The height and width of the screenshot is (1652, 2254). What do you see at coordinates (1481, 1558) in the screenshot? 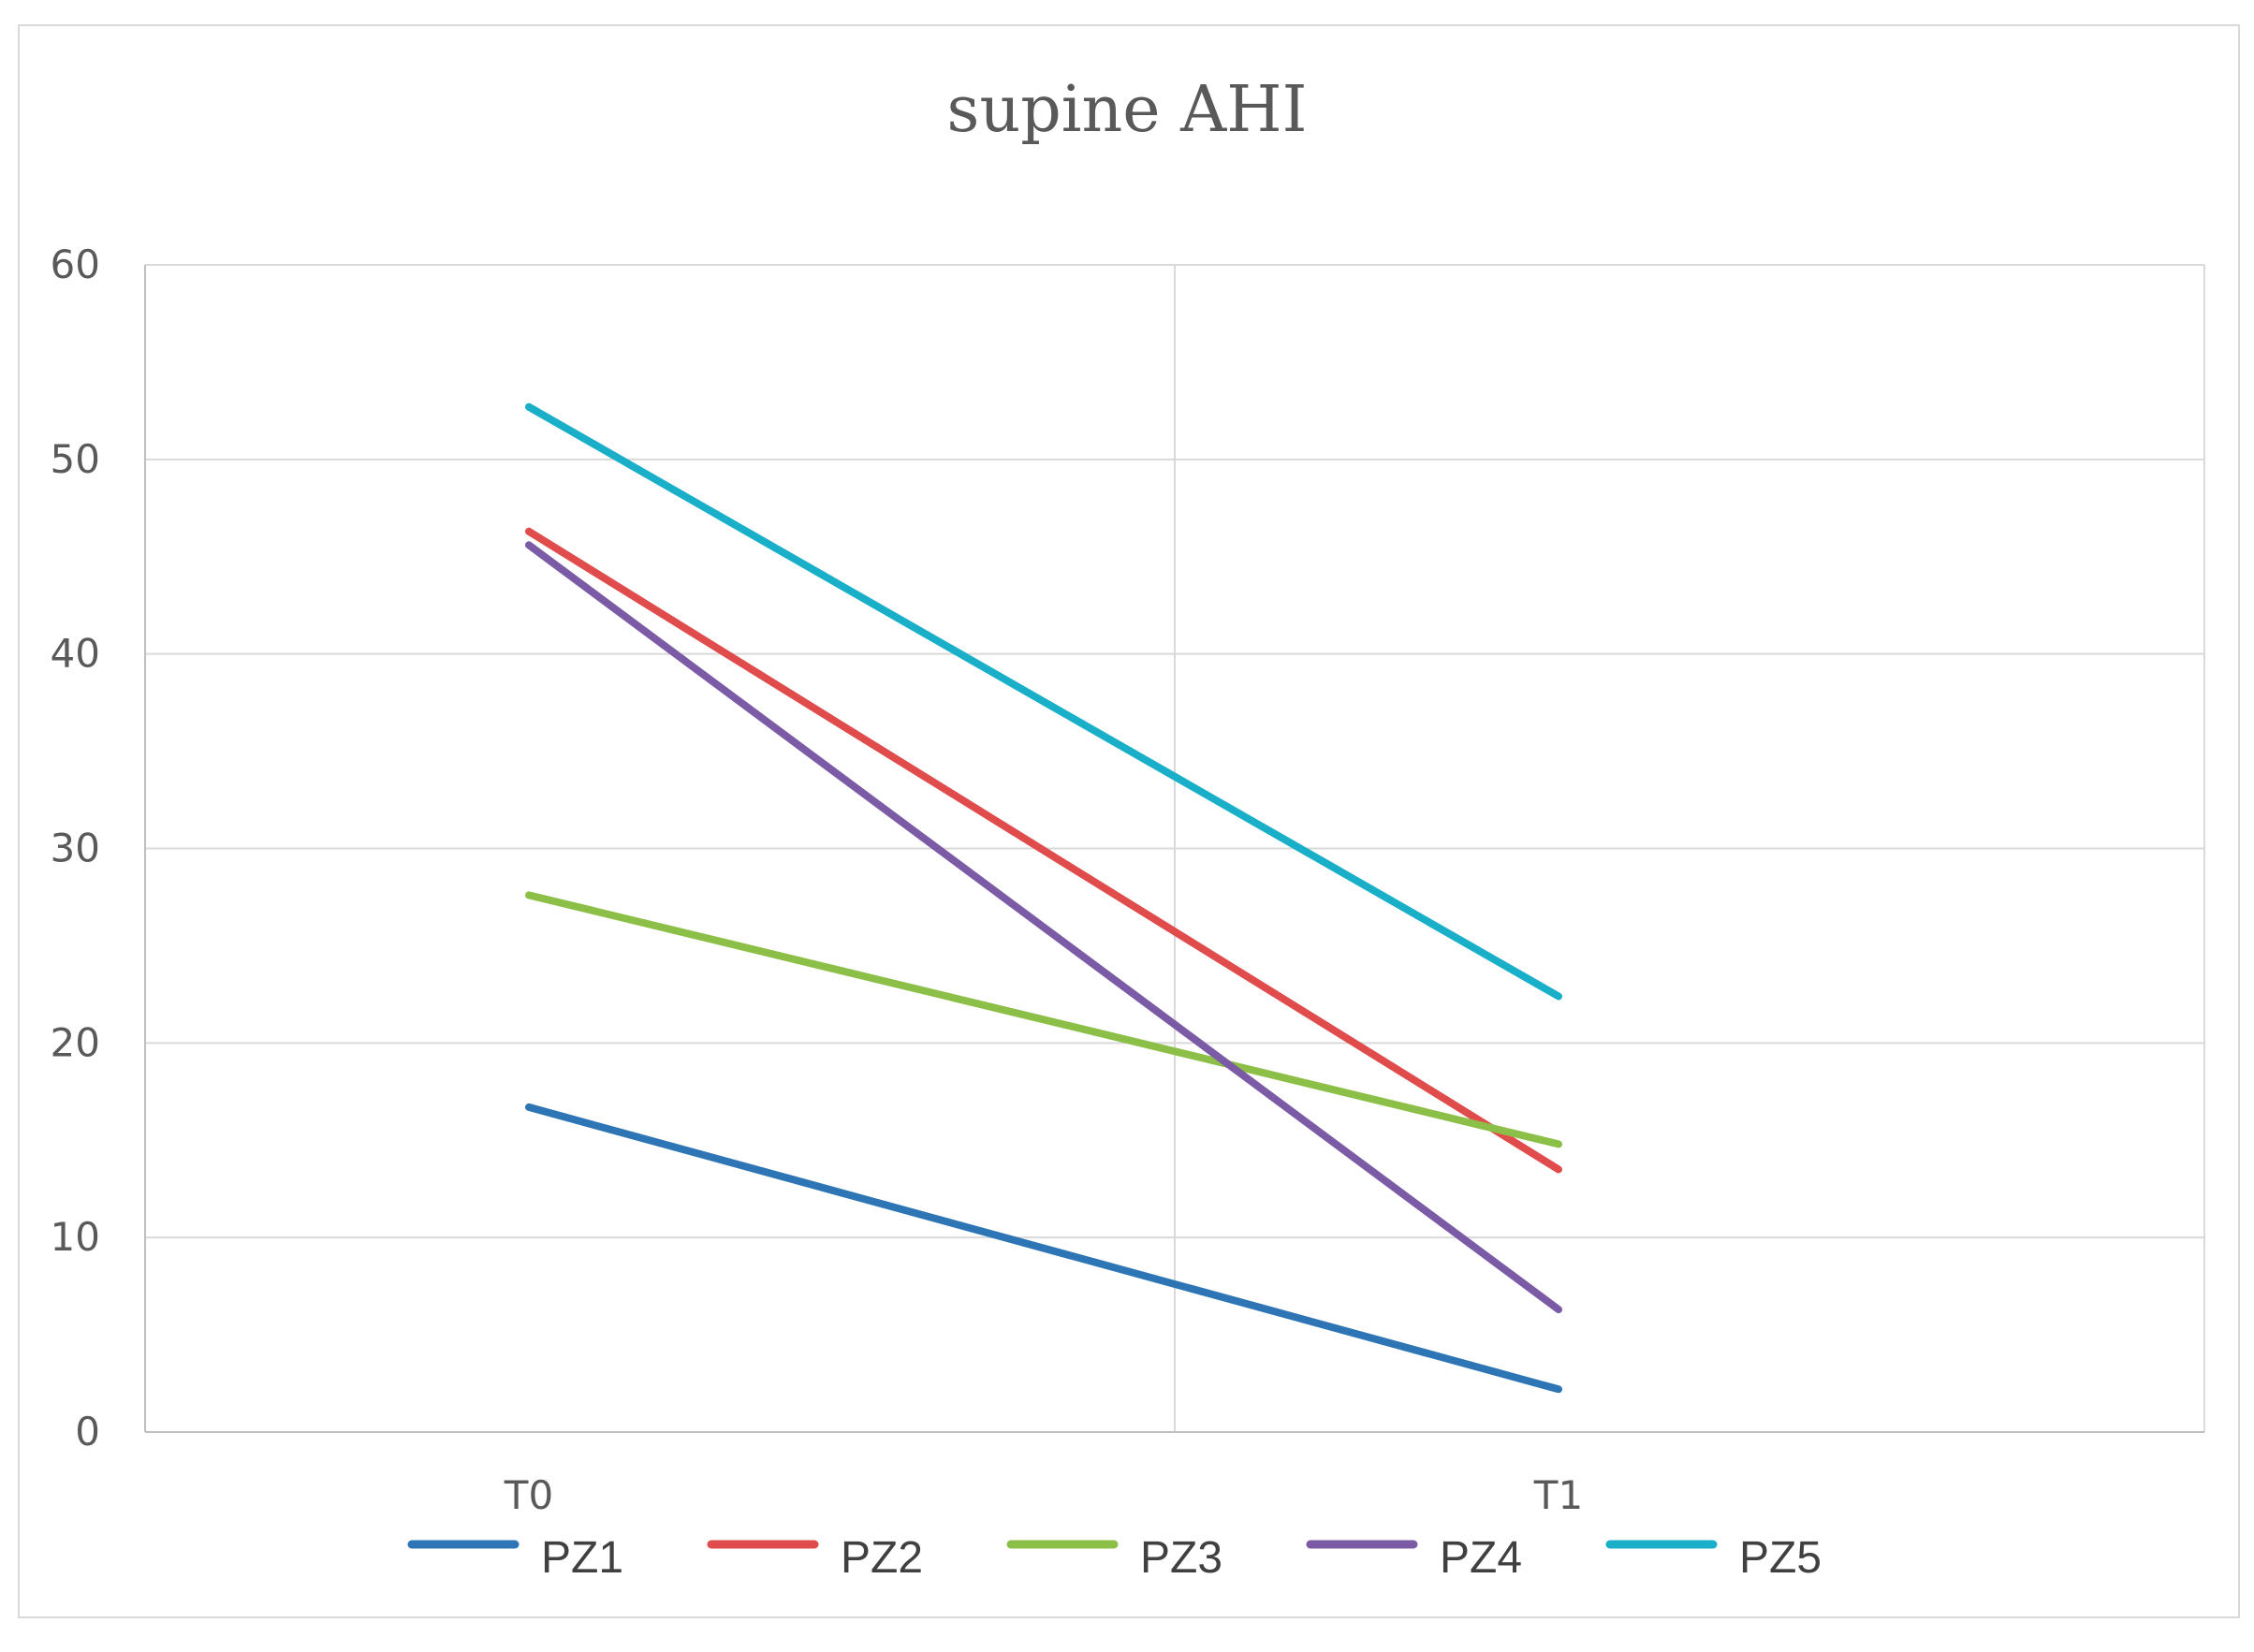
I see `legend-label-pz4: PZ4` at bounding box center [1481, 1558].